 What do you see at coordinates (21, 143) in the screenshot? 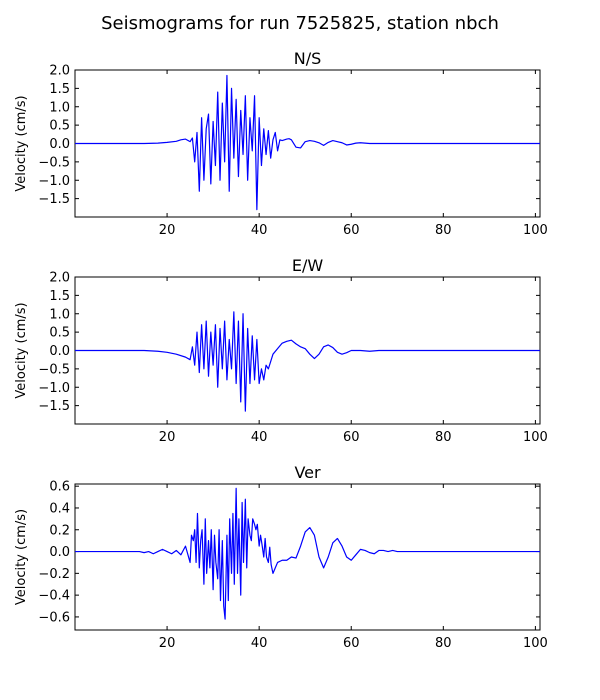
I see `panel-ns-ylabel: Velocity (cm/s)` at bounding box center [21, 143].